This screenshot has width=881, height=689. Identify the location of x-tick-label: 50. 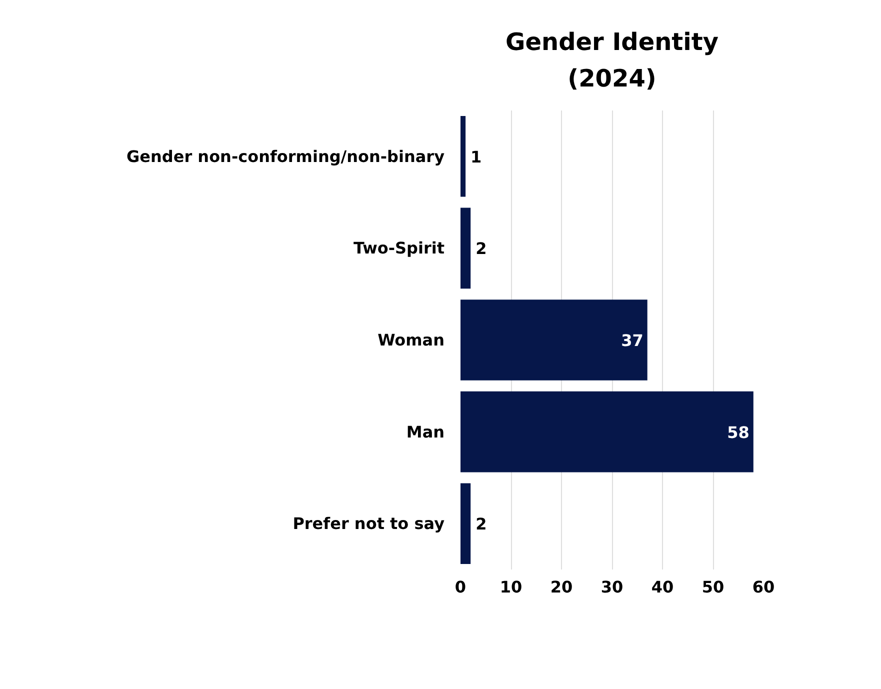
(713, 587).